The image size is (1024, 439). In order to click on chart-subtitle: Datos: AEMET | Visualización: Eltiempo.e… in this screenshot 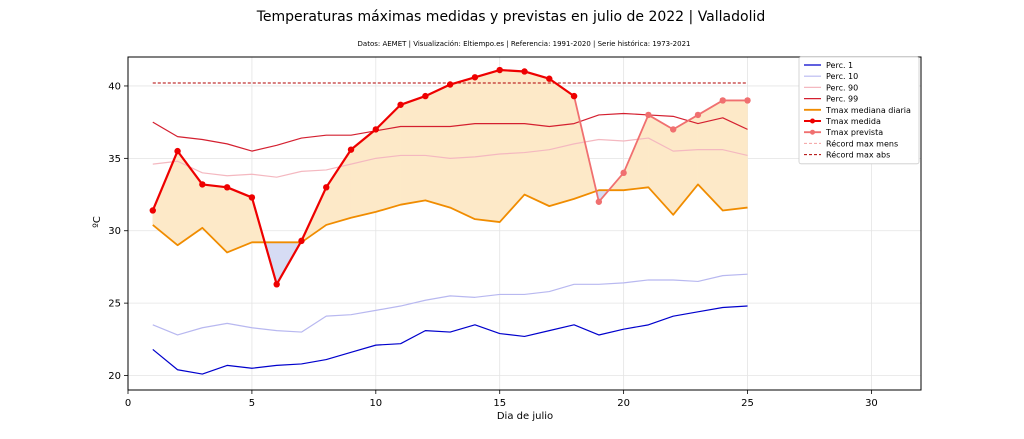, I will do `click(524, 44)`.